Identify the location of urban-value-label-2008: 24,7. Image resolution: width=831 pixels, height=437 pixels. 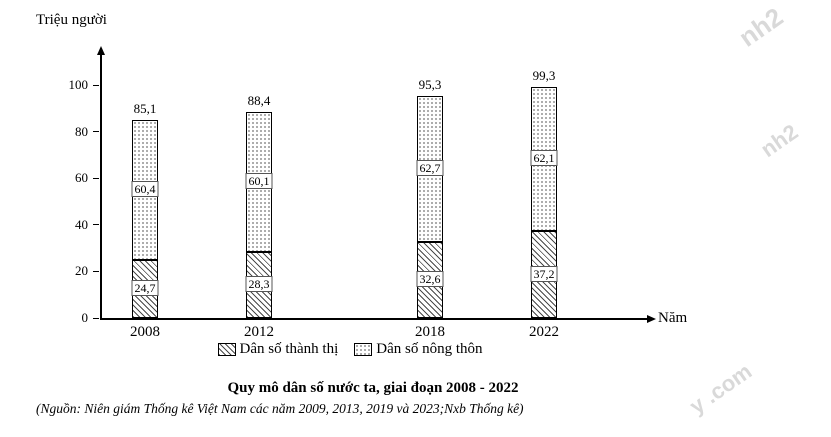
(145, 288).